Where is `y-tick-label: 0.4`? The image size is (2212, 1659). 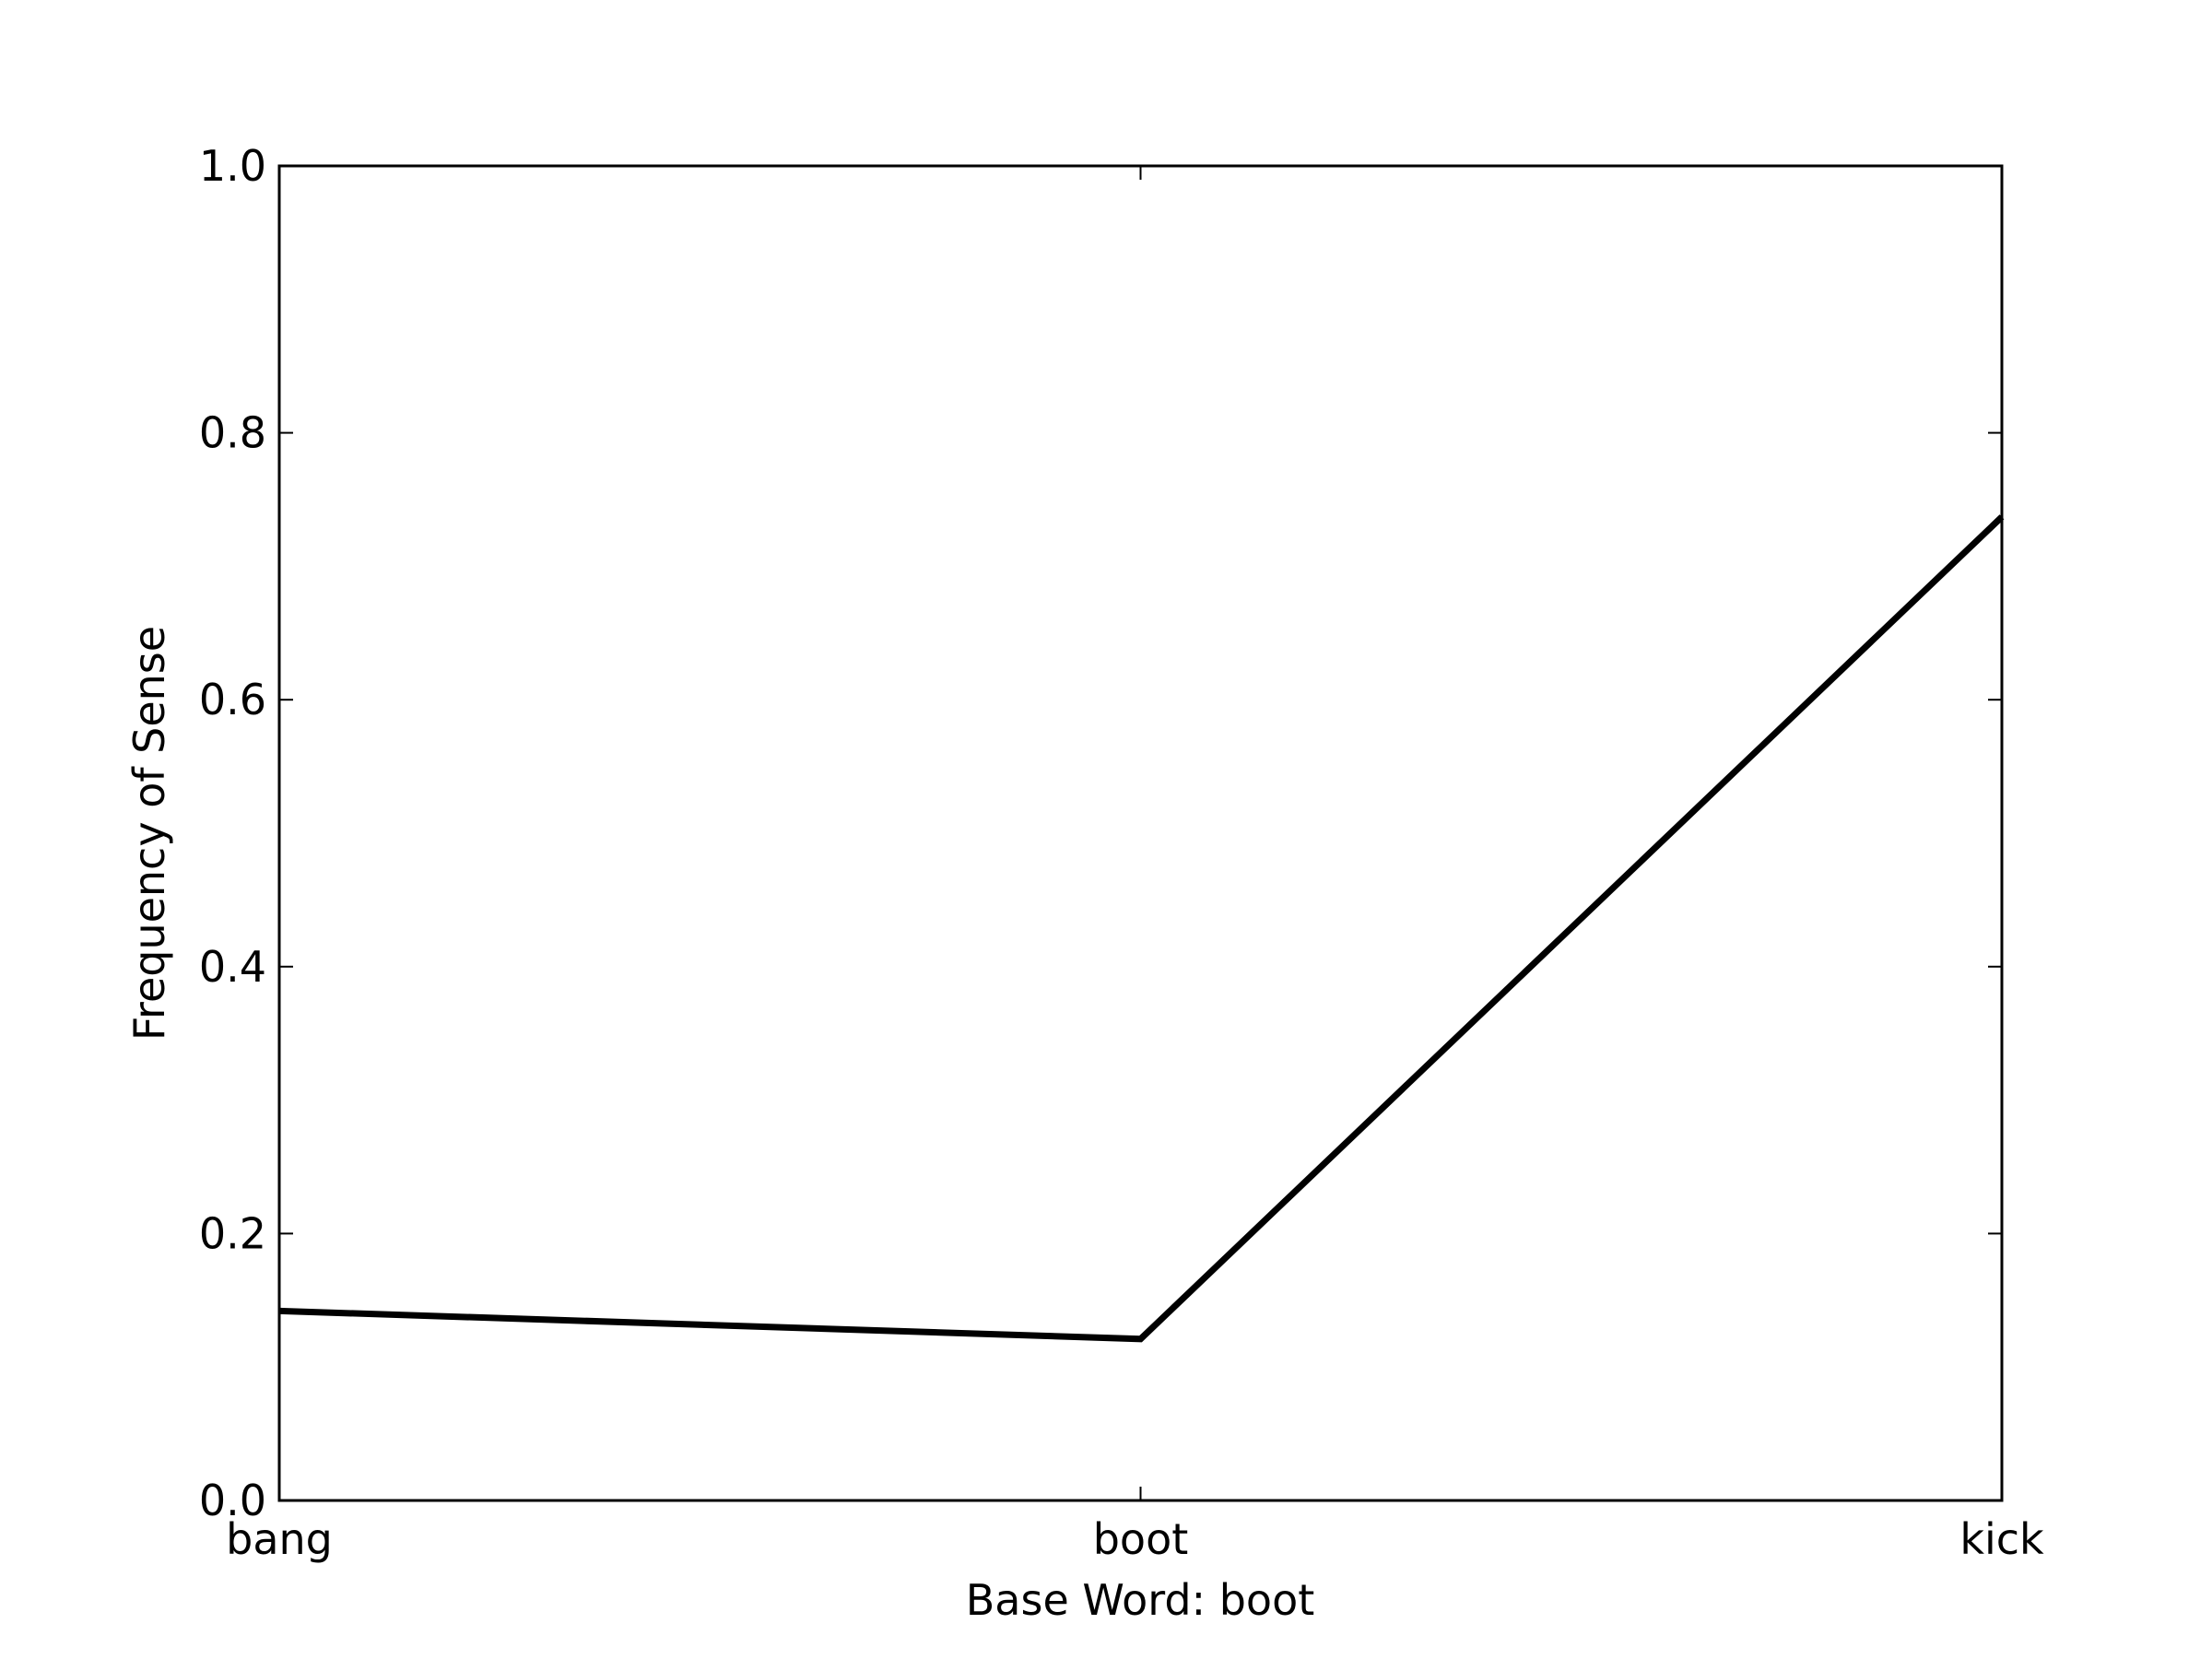 y-tick-label: 0.4 is located at coordinates (232, 967).